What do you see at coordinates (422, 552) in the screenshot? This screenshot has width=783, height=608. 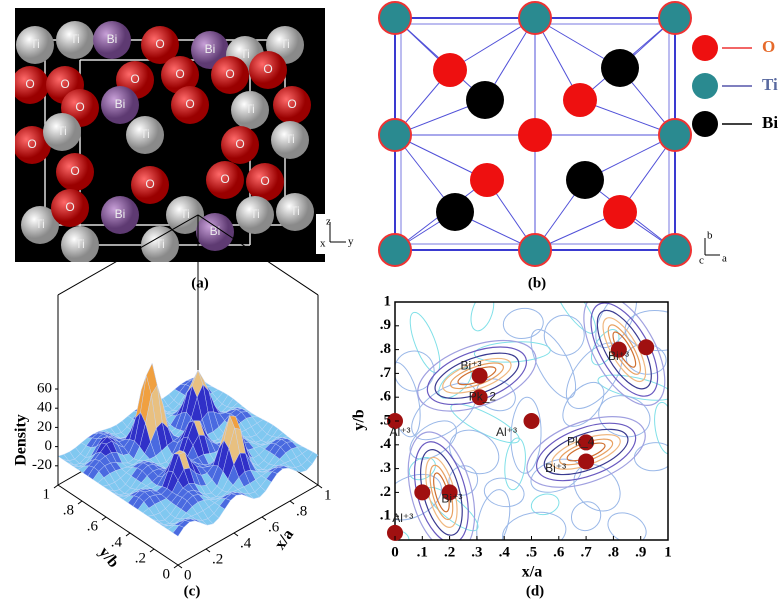 I see `x-tick-label: .1` at bounding box center [422, 552].